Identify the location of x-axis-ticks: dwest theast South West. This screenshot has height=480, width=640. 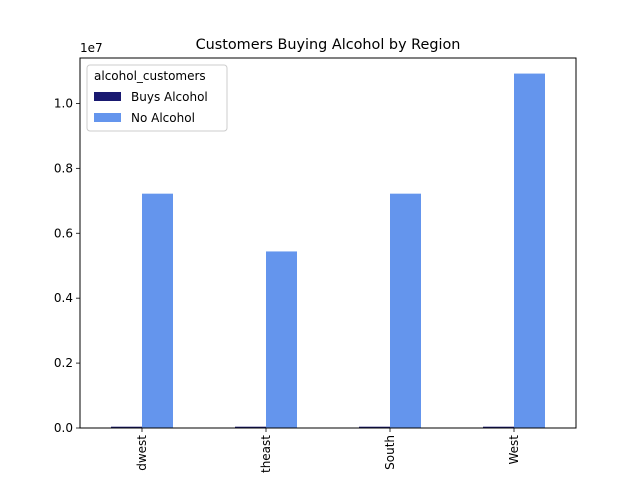
(328, 450).